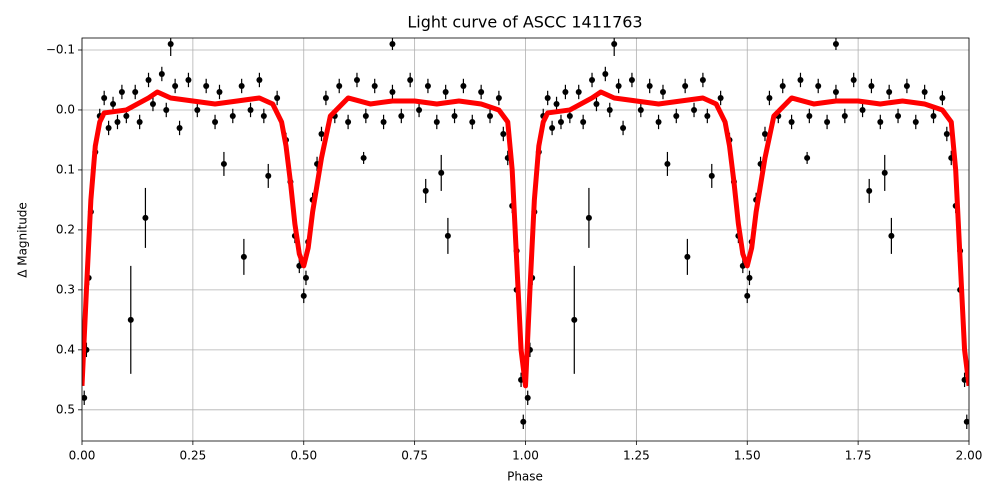  Describe the element at coordinates (65, 349) in the screenshot. I see `y-tick-label: 0.4` at that location.